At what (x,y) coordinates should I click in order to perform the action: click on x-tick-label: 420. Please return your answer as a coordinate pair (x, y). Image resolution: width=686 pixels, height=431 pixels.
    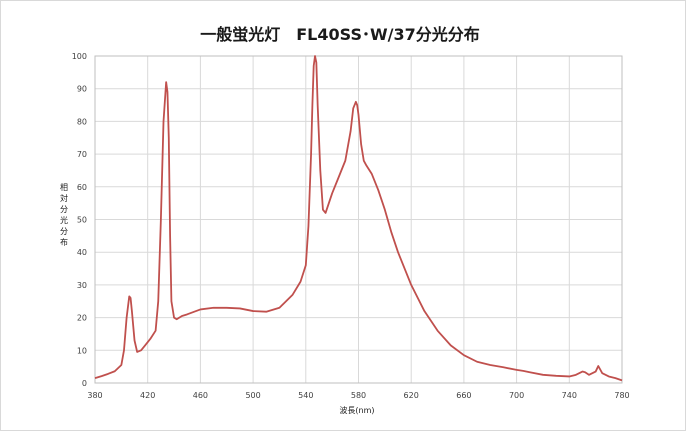
    Looking at the image, I should click on (147, 395).